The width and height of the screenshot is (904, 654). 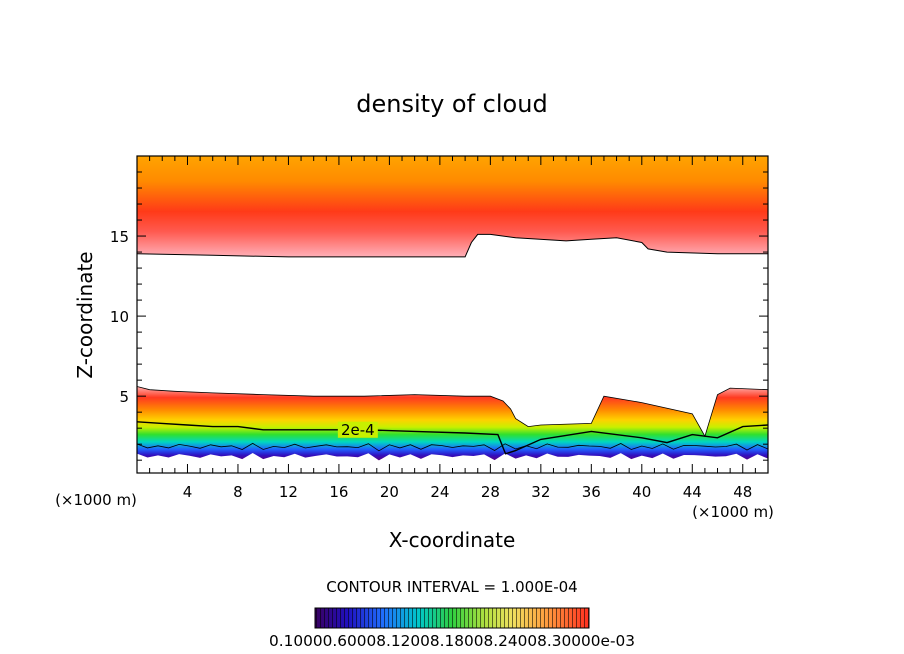 I want to click on colorbar-frame, so click(x=452, y=618).